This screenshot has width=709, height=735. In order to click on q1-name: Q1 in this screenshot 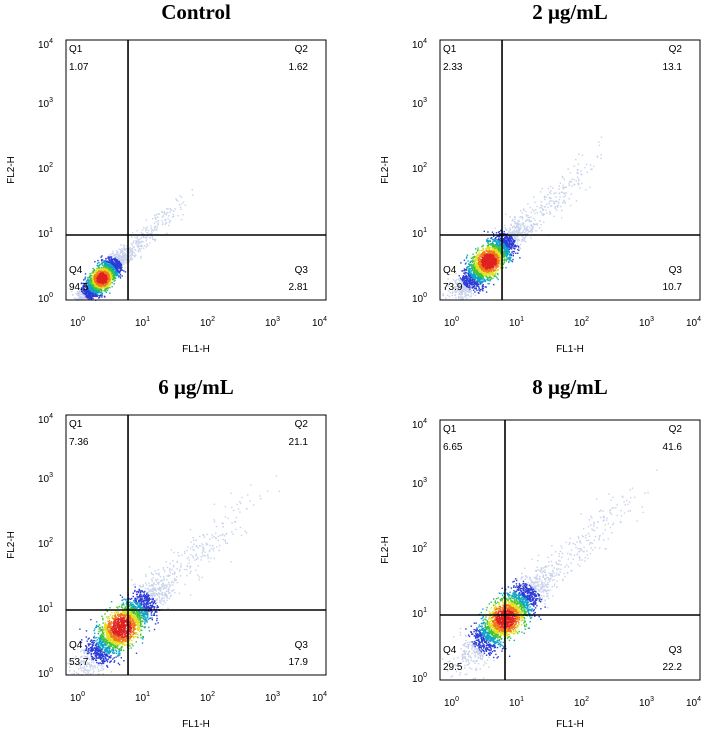, I will do `click(76, 49)`.